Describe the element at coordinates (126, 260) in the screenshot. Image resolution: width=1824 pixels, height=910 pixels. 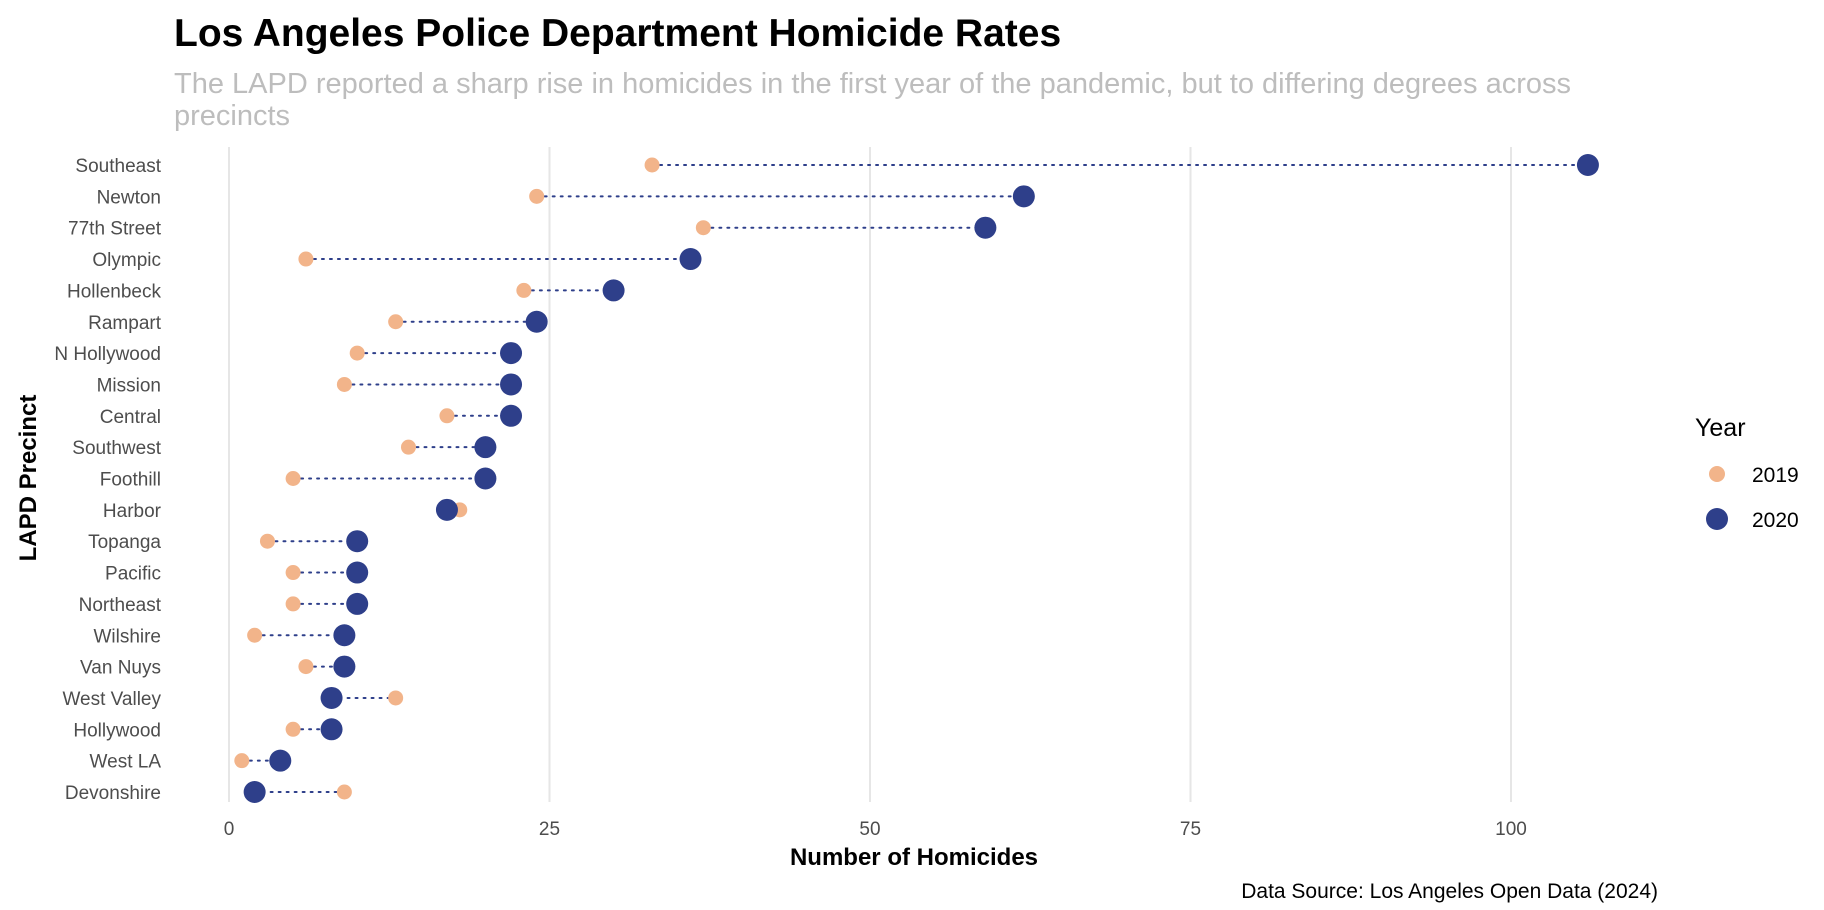
I see `y-tick-label: Olympic` at that location.